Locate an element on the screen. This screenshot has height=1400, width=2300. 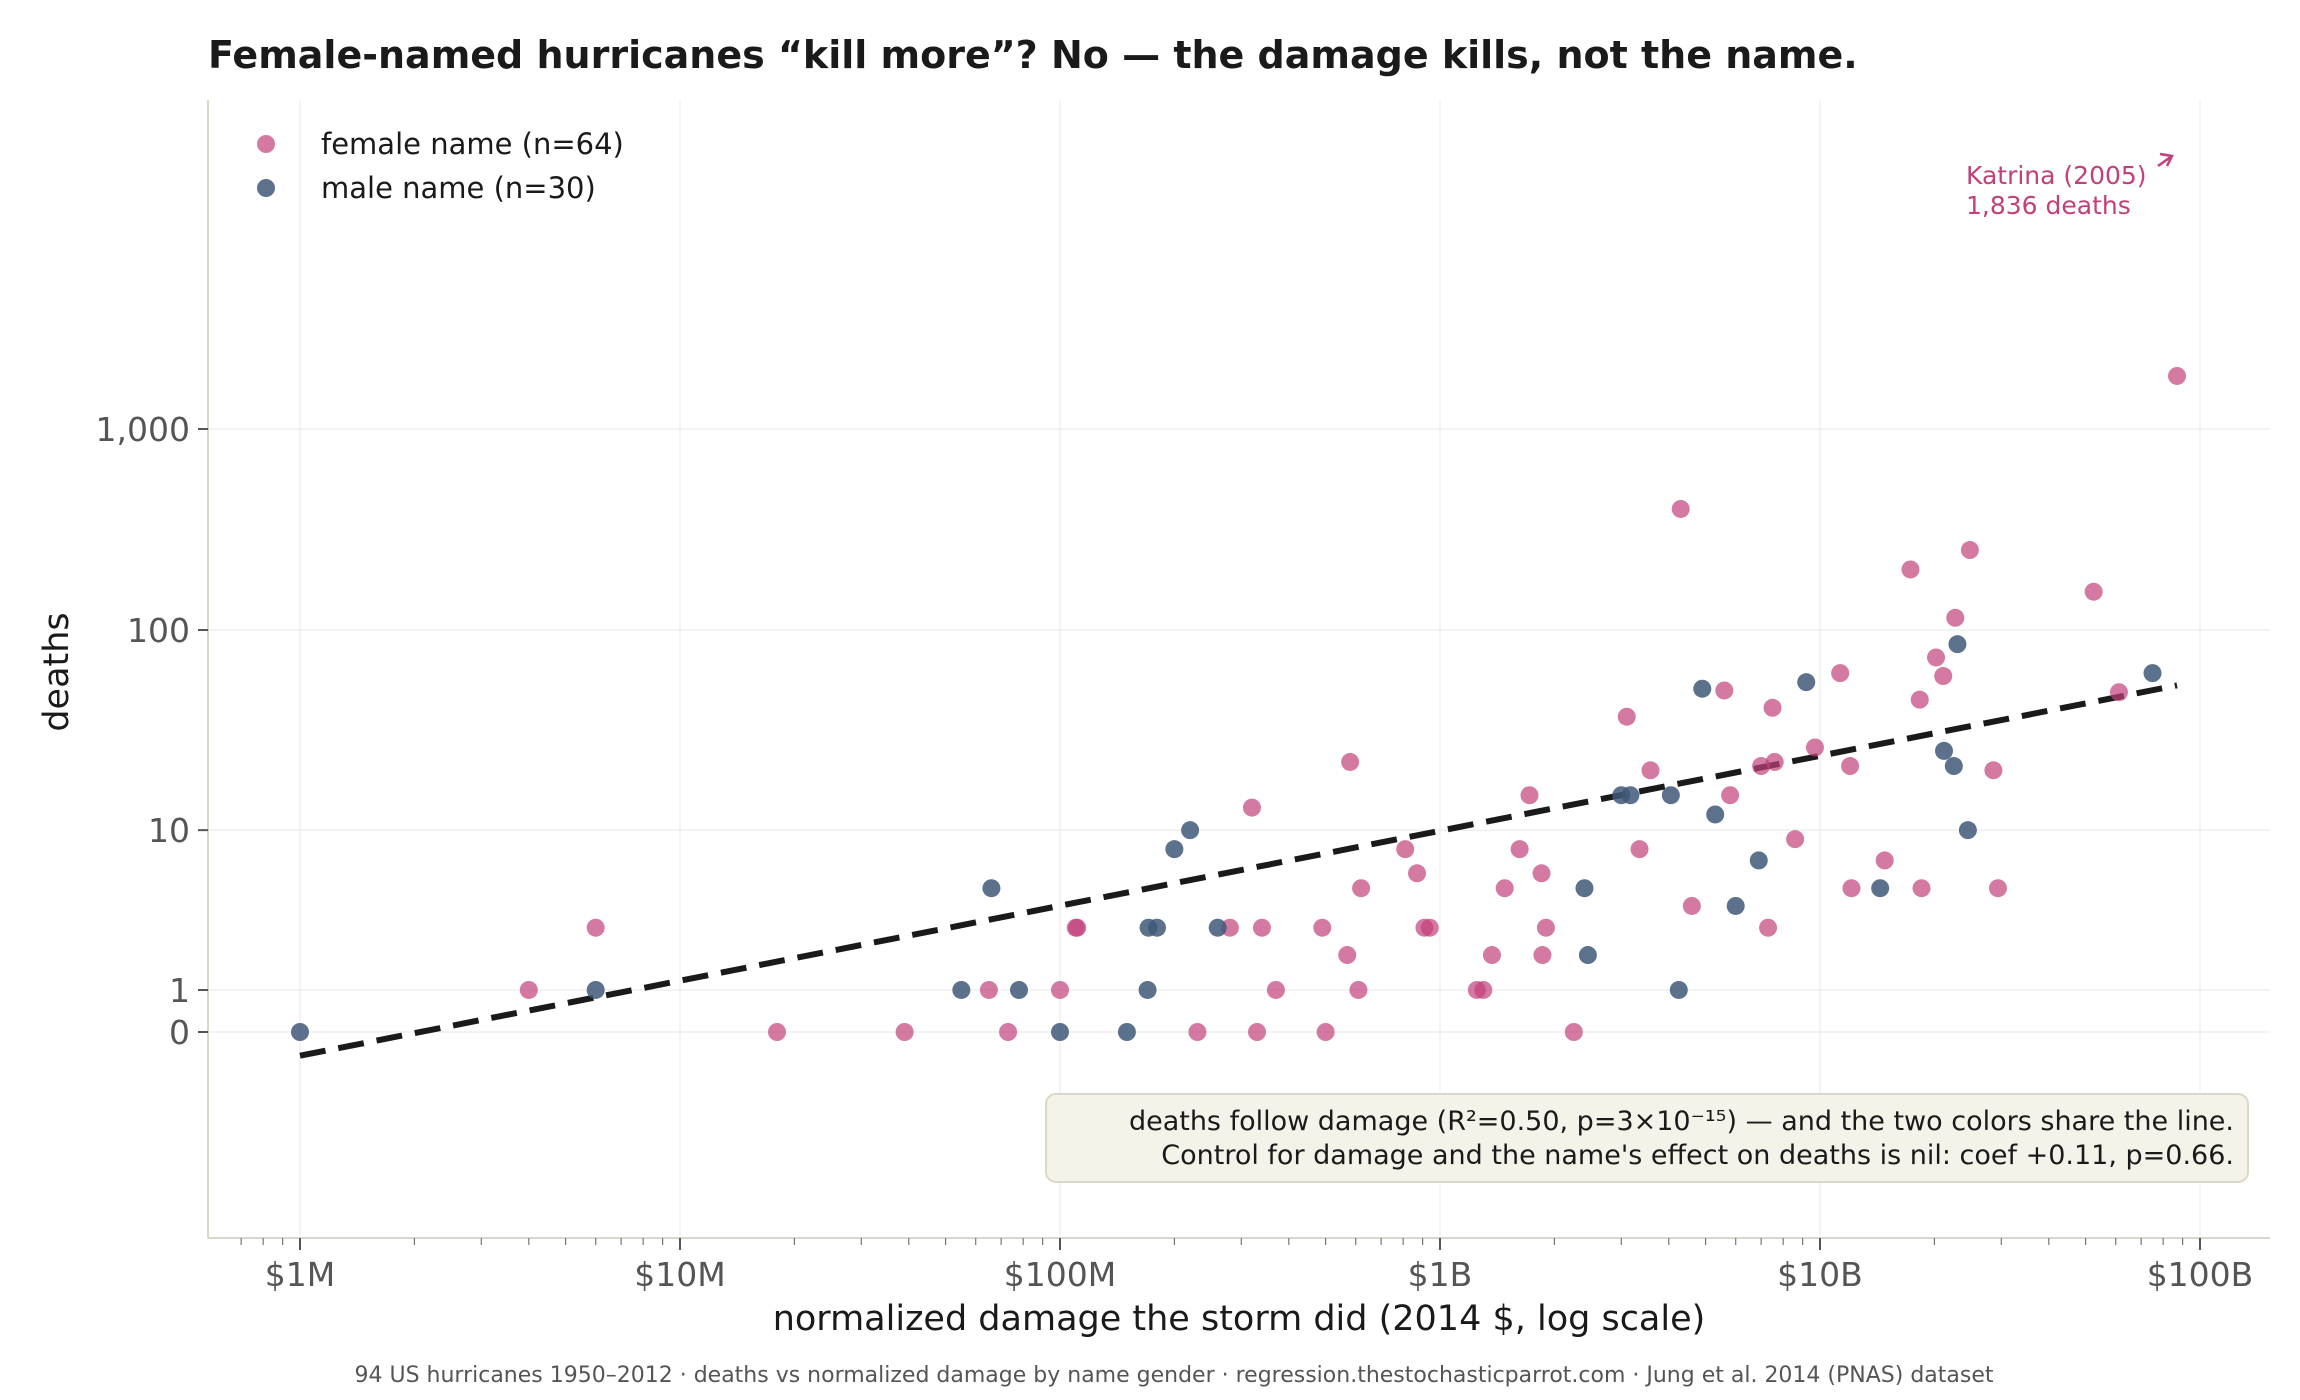
y-ticks: 01 10 100 1,000 is located at coordinates (152, 731).